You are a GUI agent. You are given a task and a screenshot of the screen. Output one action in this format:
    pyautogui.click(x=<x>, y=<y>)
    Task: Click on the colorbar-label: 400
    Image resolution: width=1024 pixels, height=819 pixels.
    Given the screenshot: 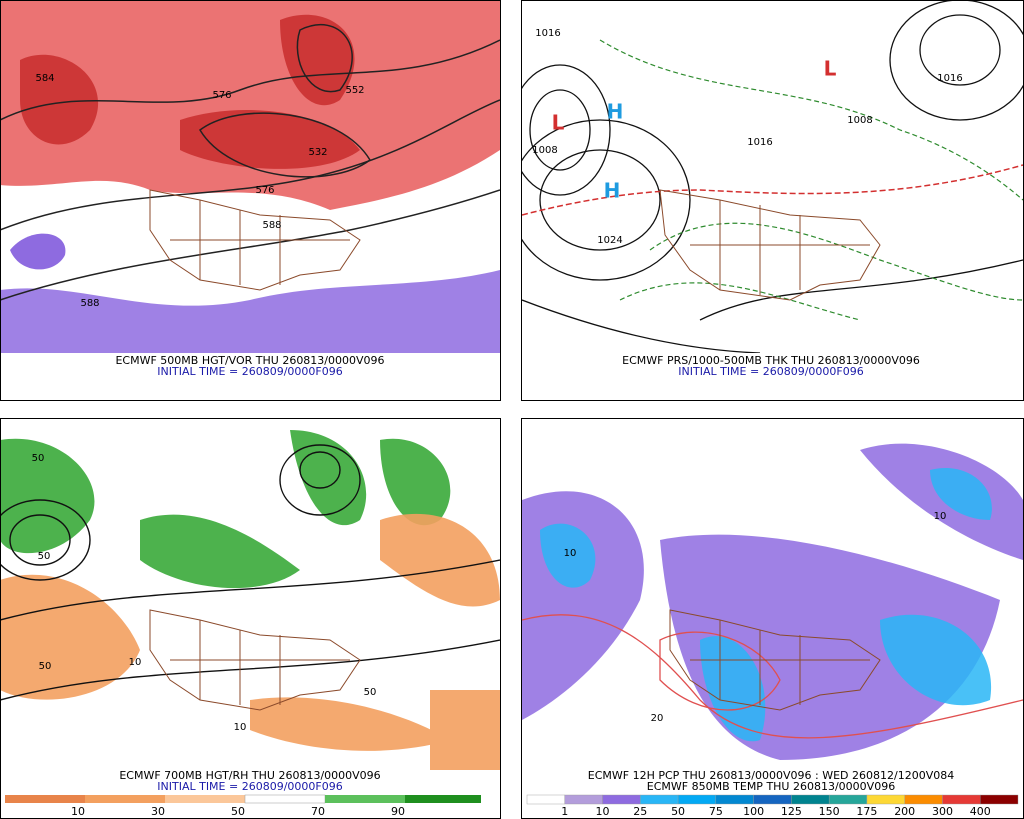 What is the action you would take?
    pyautogui.click(x=980, y=811)
    